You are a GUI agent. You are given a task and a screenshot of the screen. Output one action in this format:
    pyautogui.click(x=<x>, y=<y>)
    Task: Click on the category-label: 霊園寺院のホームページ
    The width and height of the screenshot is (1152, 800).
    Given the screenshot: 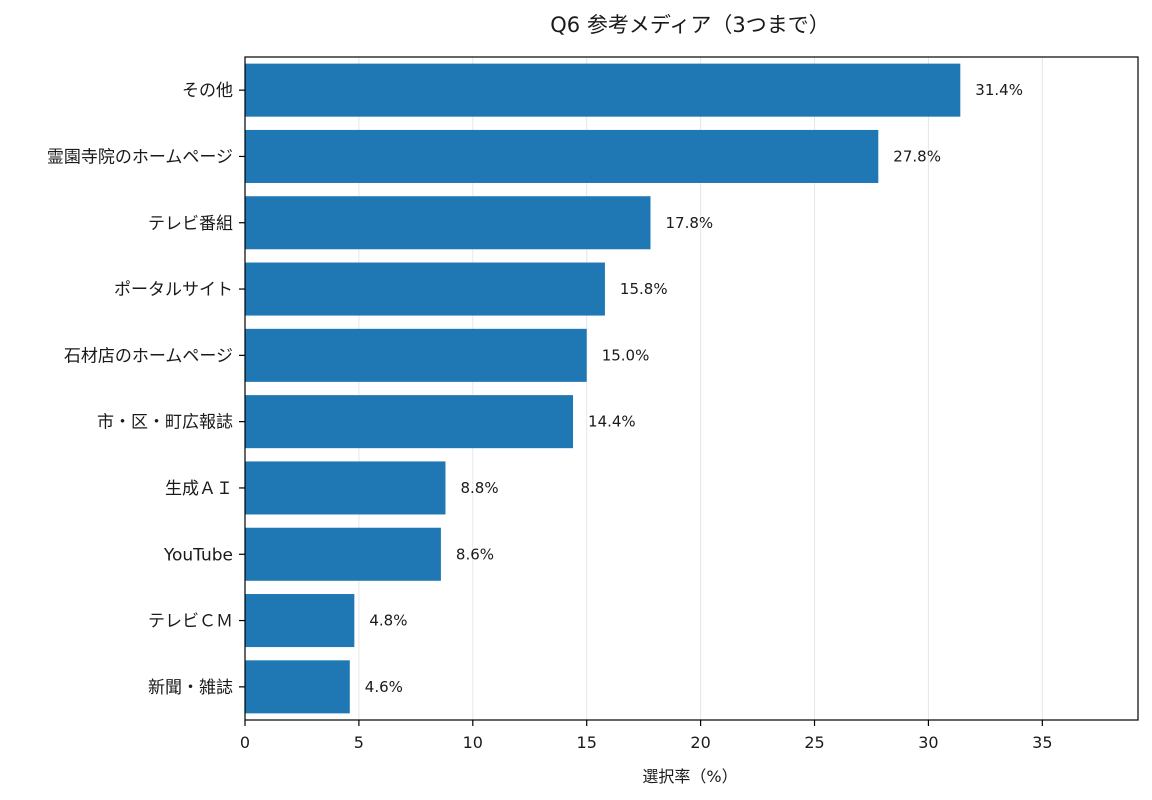 What is the action you would take?
    pyautogui.click(x=140, y=157)
    